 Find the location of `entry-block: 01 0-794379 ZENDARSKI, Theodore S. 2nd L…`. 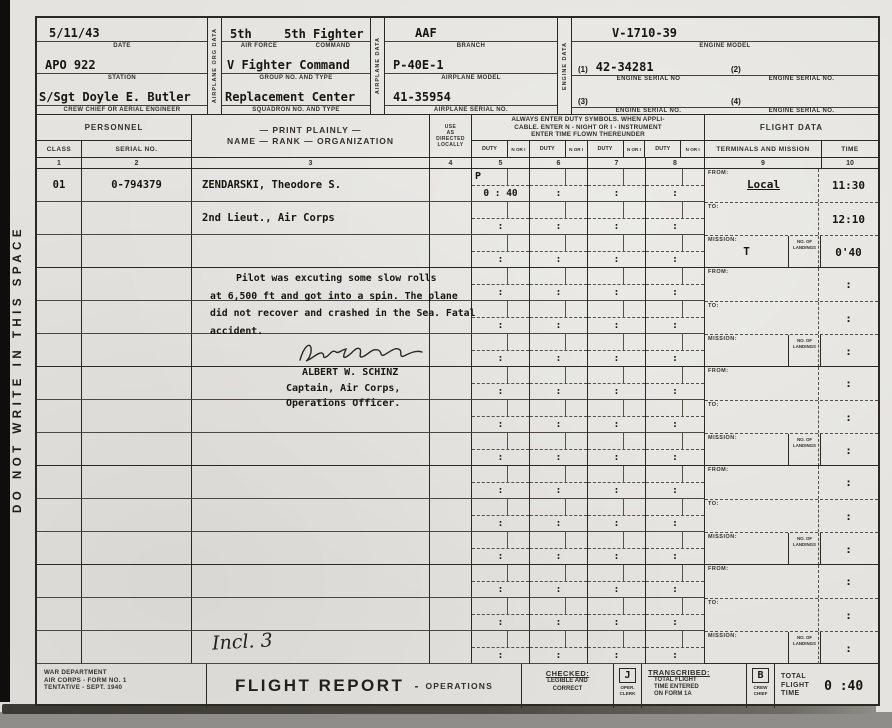

entry-block: 01 0-794379 ZENDARSKI, Theodore S. 2nd L… is located at coordinates (457, 218).